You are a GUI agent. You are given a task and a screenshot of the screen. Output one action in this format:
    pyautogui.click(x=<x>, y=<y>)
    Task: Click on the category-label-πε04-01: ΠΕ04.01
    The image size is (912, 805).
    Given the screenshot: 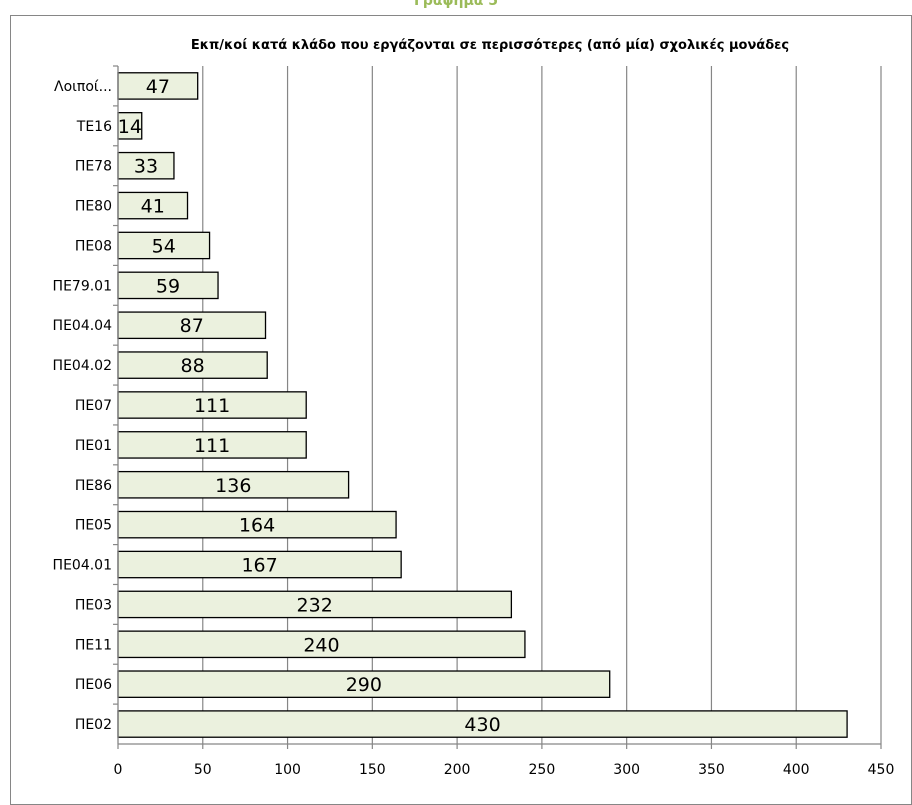 What is the action you would take?
    pyautogui.click(x=82, y=566)
    